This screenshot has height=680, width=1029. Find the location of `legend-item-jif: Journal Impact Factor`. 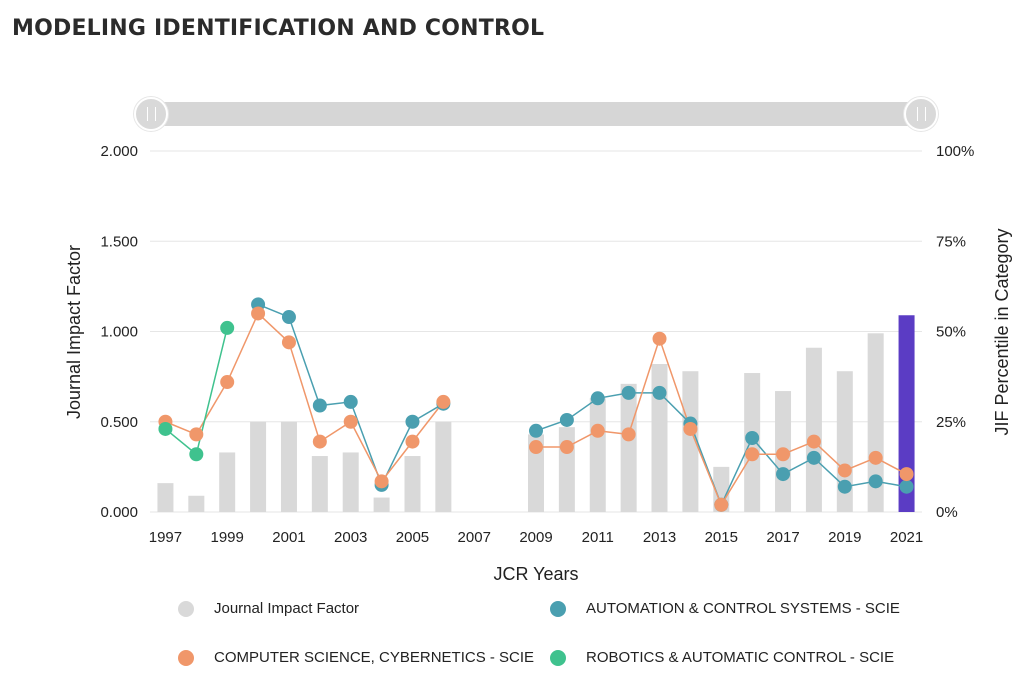

legend-item-jif: Journal Impact Factor is located at coordinates (268, 608).